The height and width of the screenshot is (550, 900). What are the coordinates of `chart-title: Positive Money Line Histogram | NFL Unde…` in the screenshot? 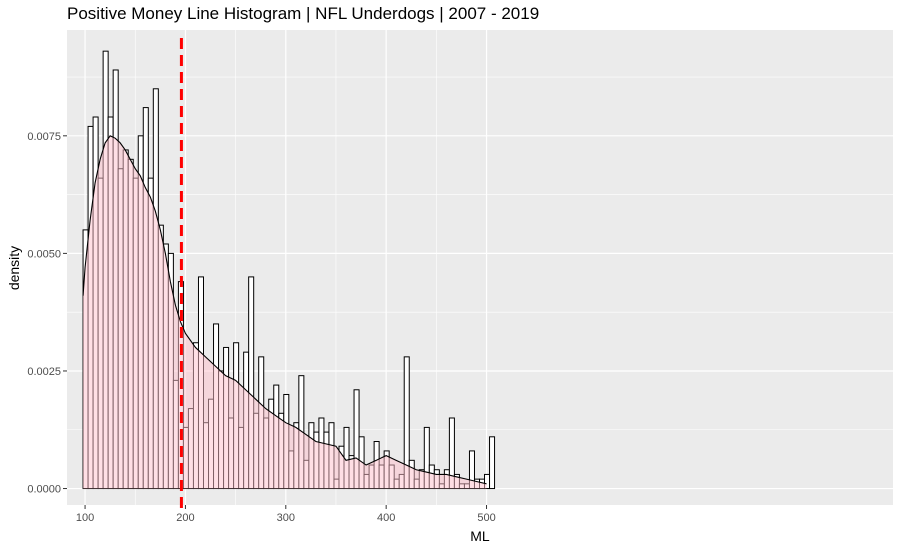 It's located at (303, 13).